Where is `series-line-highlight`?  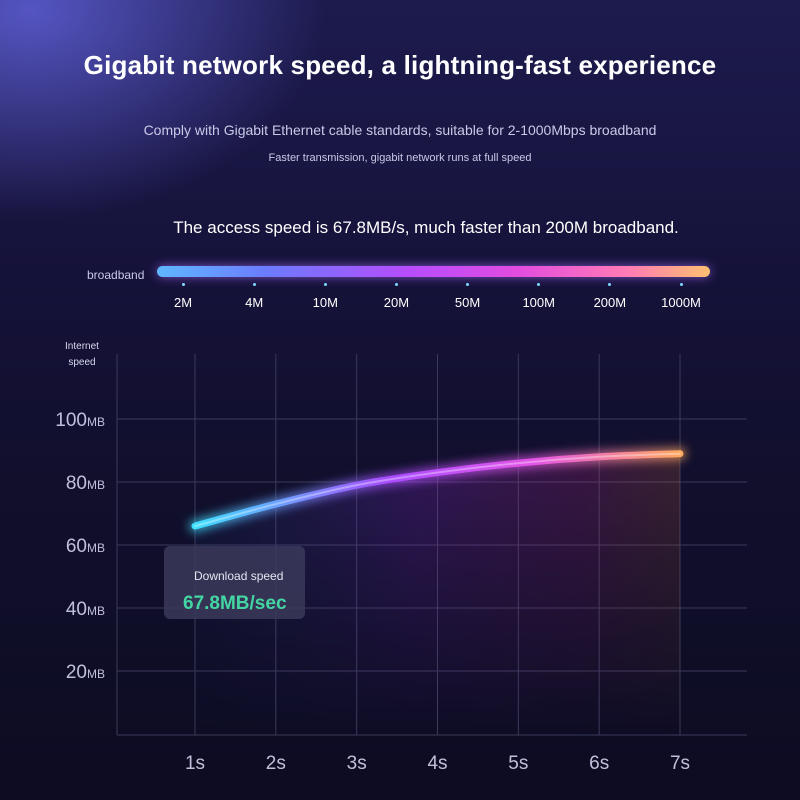
series-line-highlight is located at coordinates (437, 490).